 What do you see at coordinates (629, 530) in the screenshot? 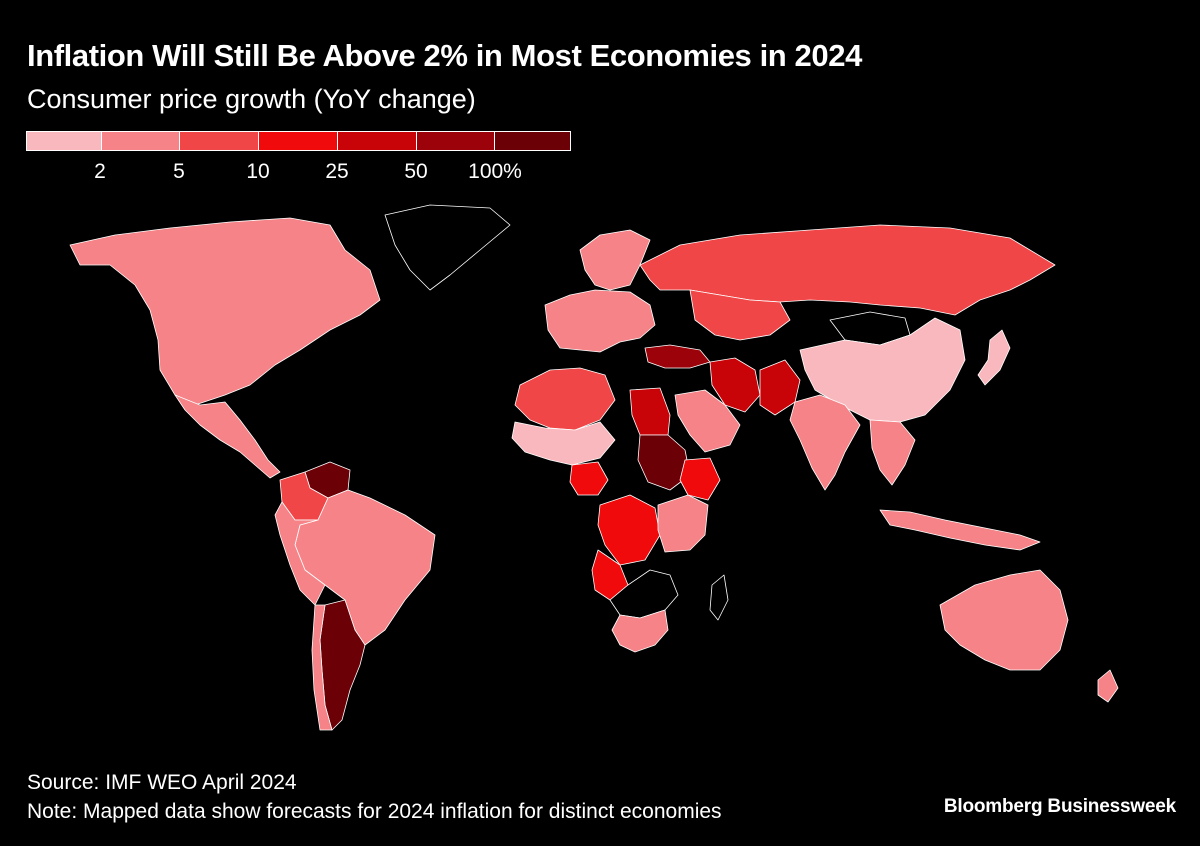
I see `country-region-dr-congo` at bounding box center [629, 530].